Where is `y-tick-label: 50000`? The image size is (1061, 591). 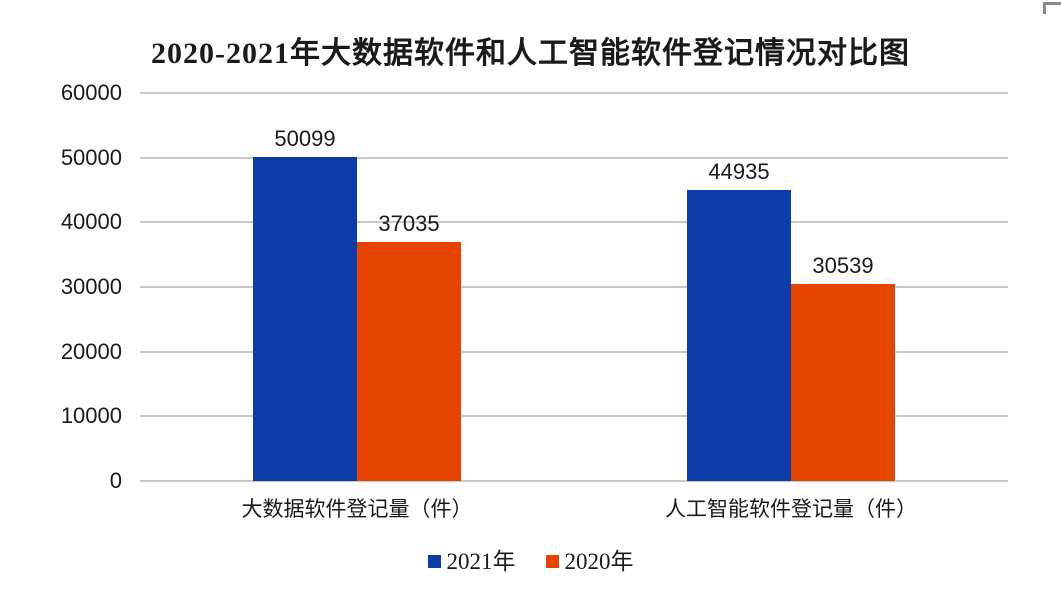 y-tick-label: 50000 is located at coordinates (91, 157).